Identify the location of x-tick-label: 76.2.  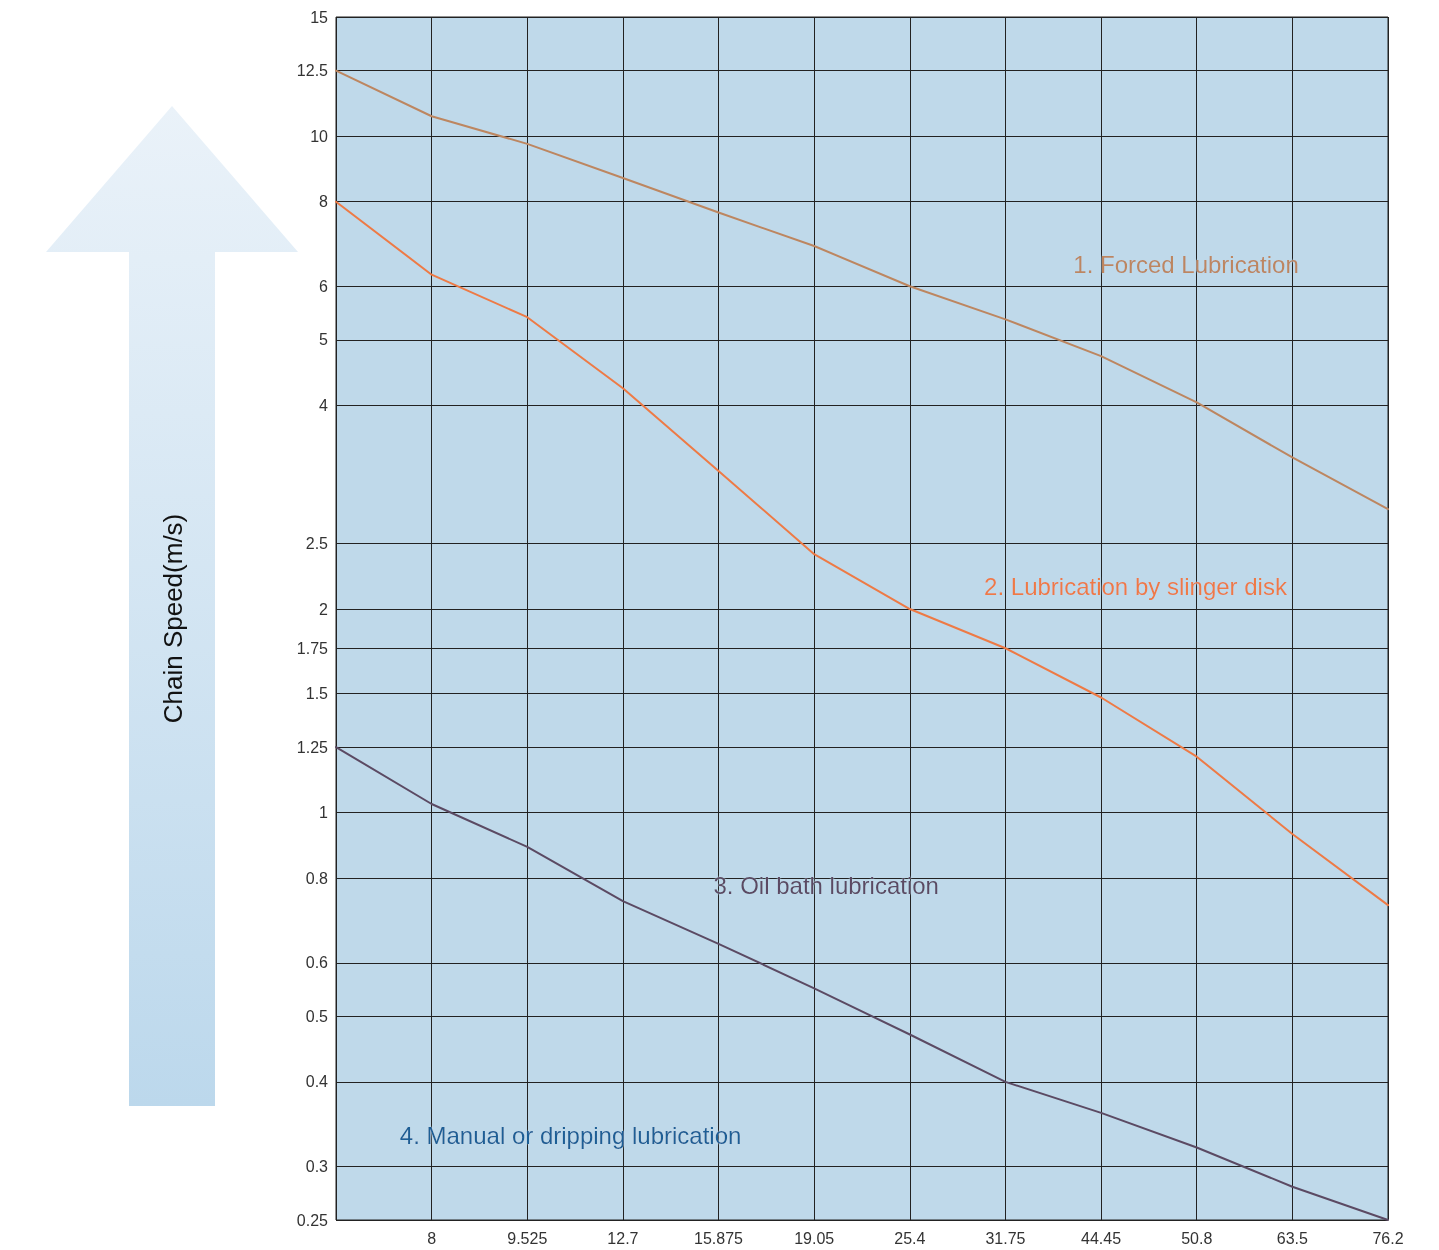
(1388, 1238).